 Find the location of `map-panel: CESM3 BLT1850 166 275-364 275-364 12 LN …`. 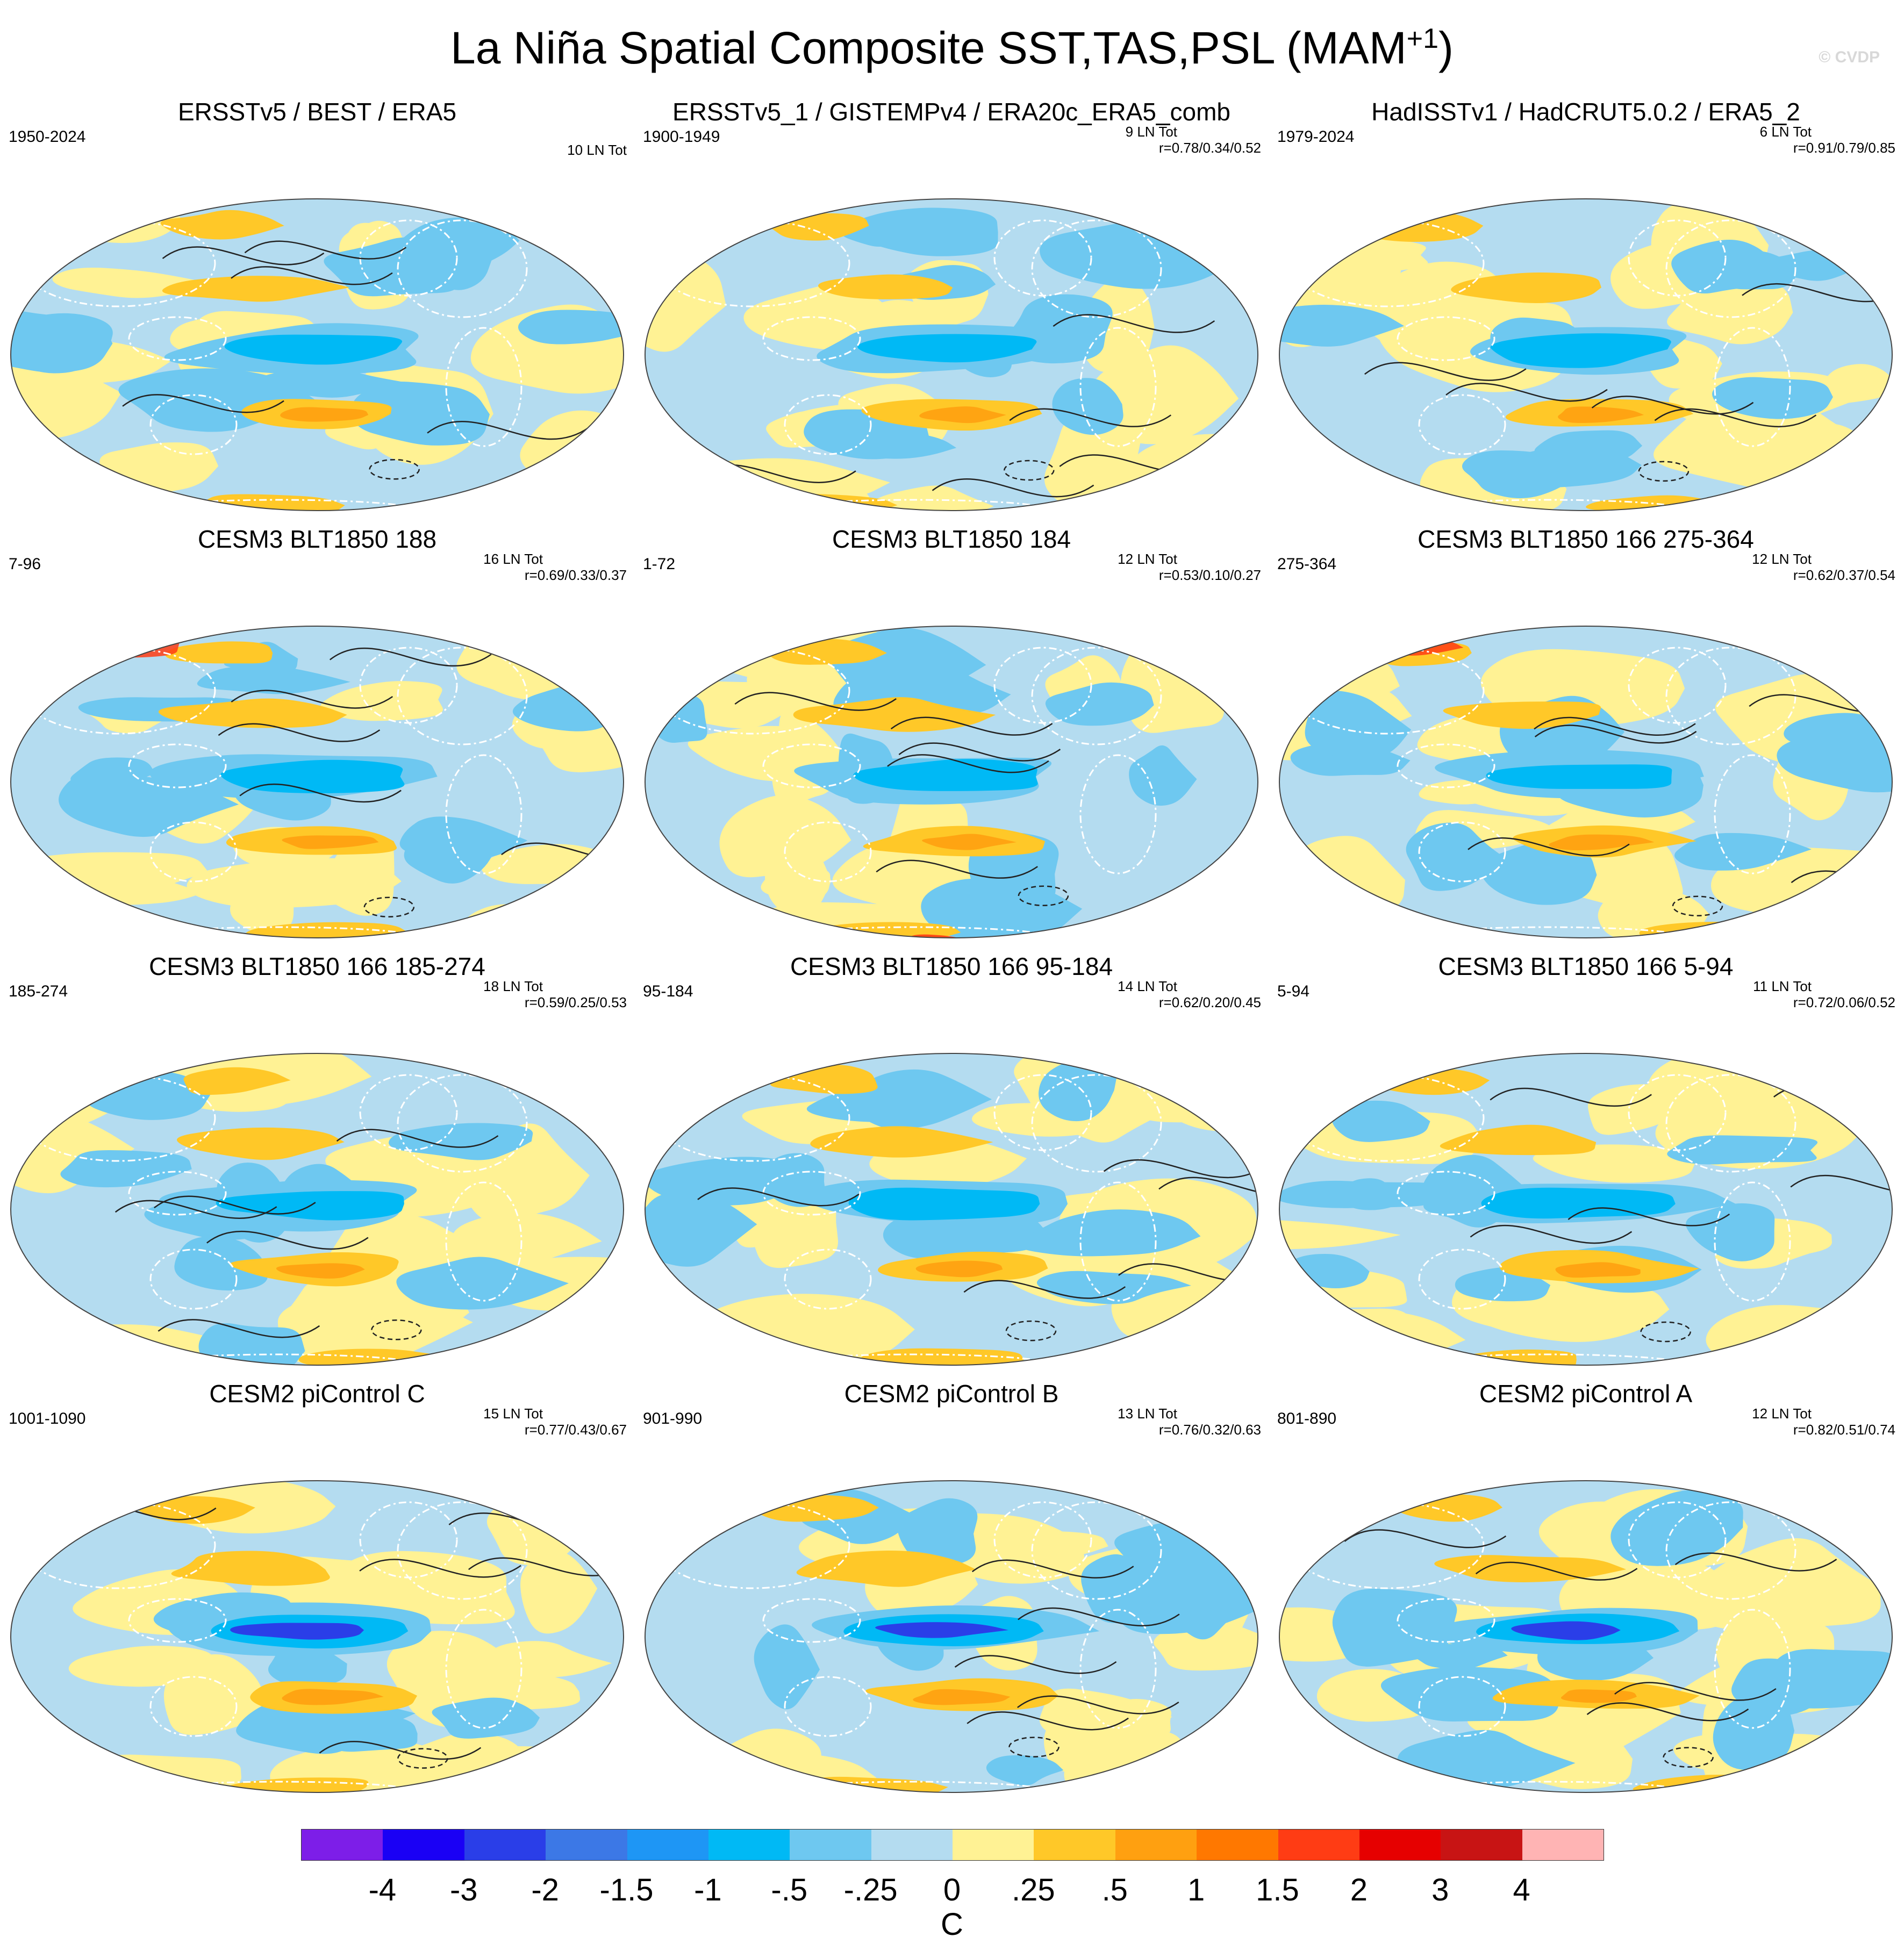

map-panel: CESM3 BLT1850 166 275-364 275-364 12 LN … is located at coordinates (1586, 739).